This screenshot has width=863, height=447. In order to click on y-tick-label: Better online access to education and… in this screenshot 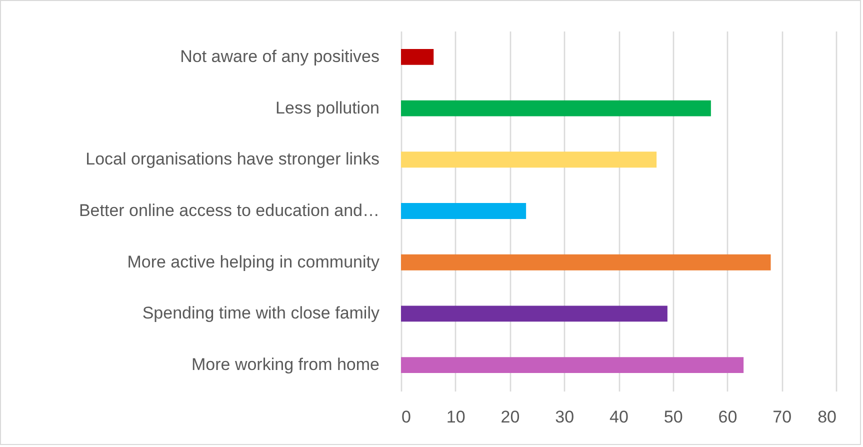, I will do `click(229, 210)`.